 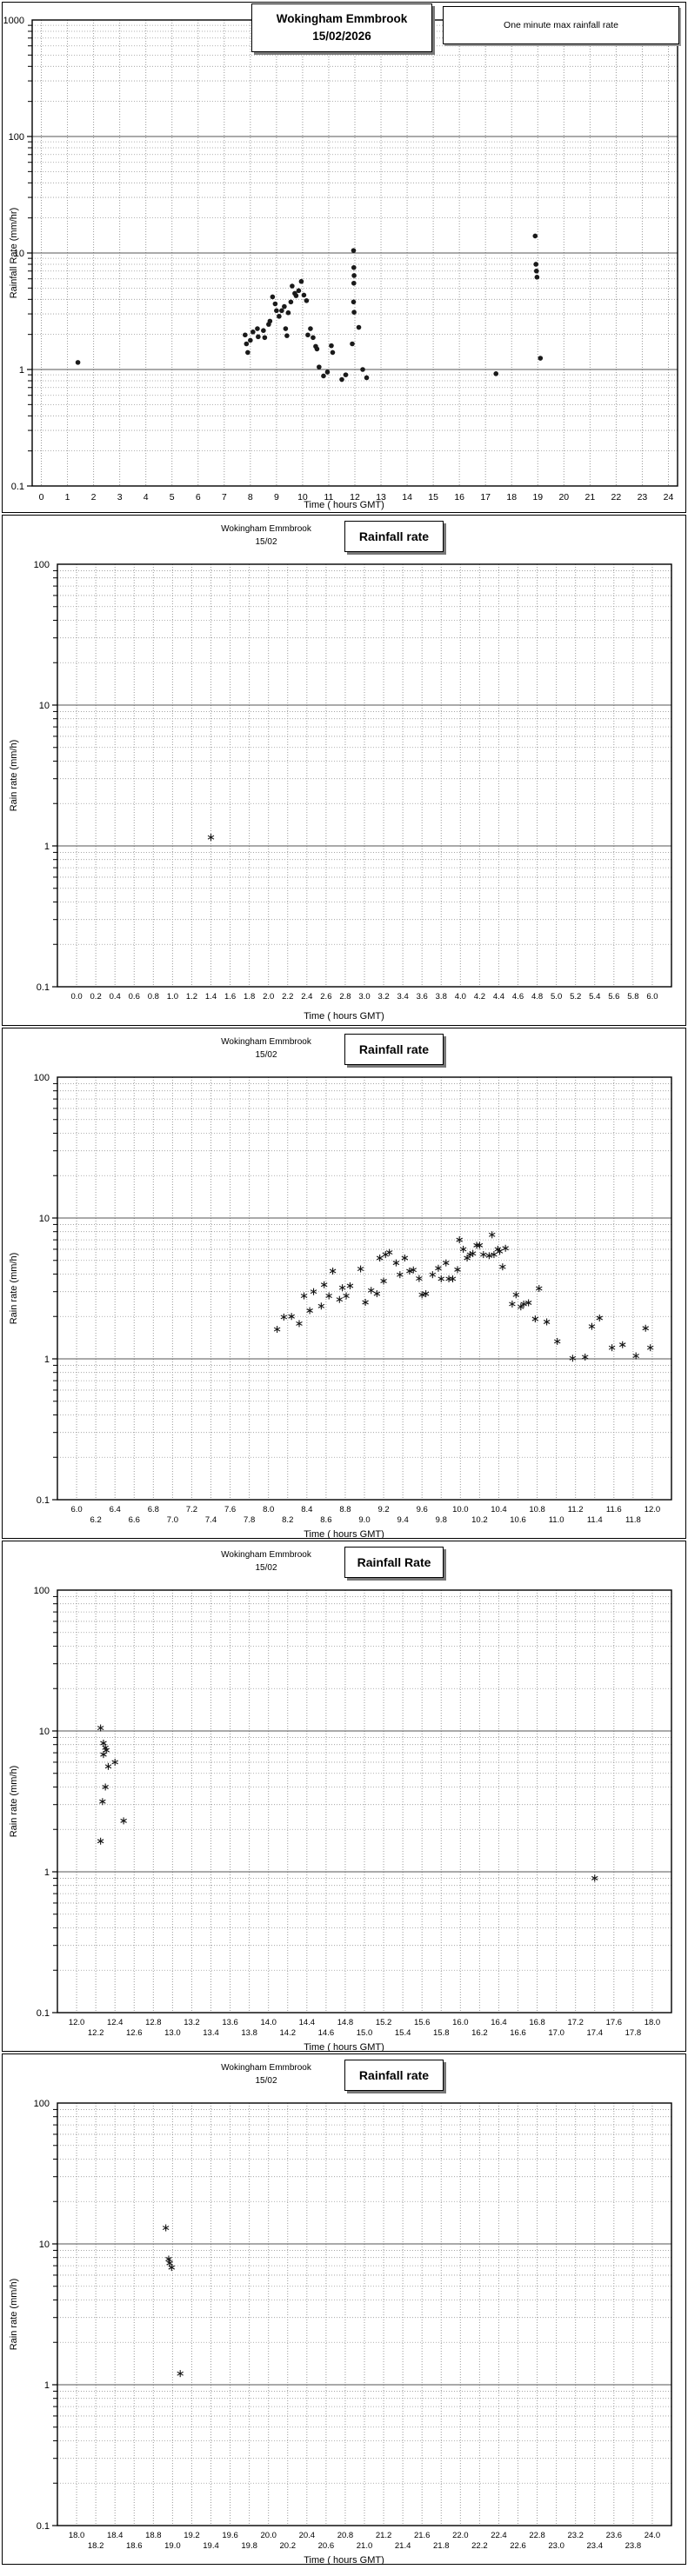 I want to click on svg-text: 22.0, so click(x=460, y=2535).